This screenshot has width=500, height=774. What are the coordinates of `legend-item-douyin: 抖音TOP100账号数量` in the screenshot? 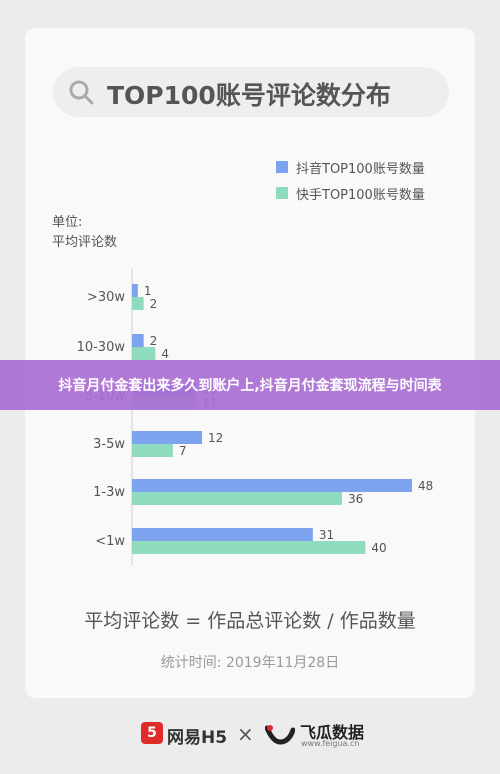 It's located at (350, 167).